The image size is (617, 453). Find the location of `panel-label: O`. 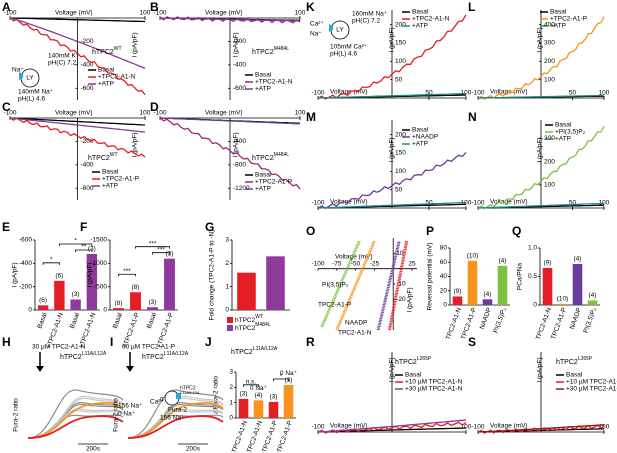

panel-label: O is located at coordinates (310, 231).